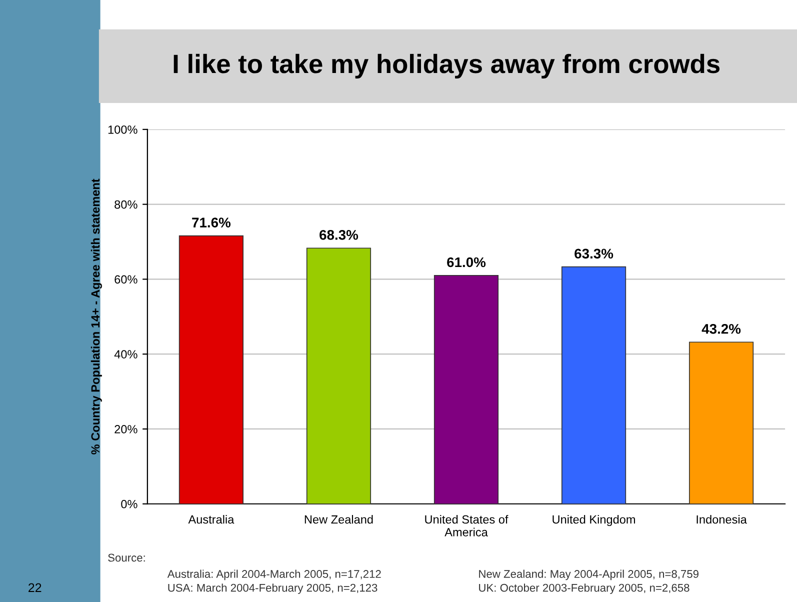  Describe the element at coordinates (338, 519) in the screenshot. I see `x-tick-label: New Zealand` at that location.